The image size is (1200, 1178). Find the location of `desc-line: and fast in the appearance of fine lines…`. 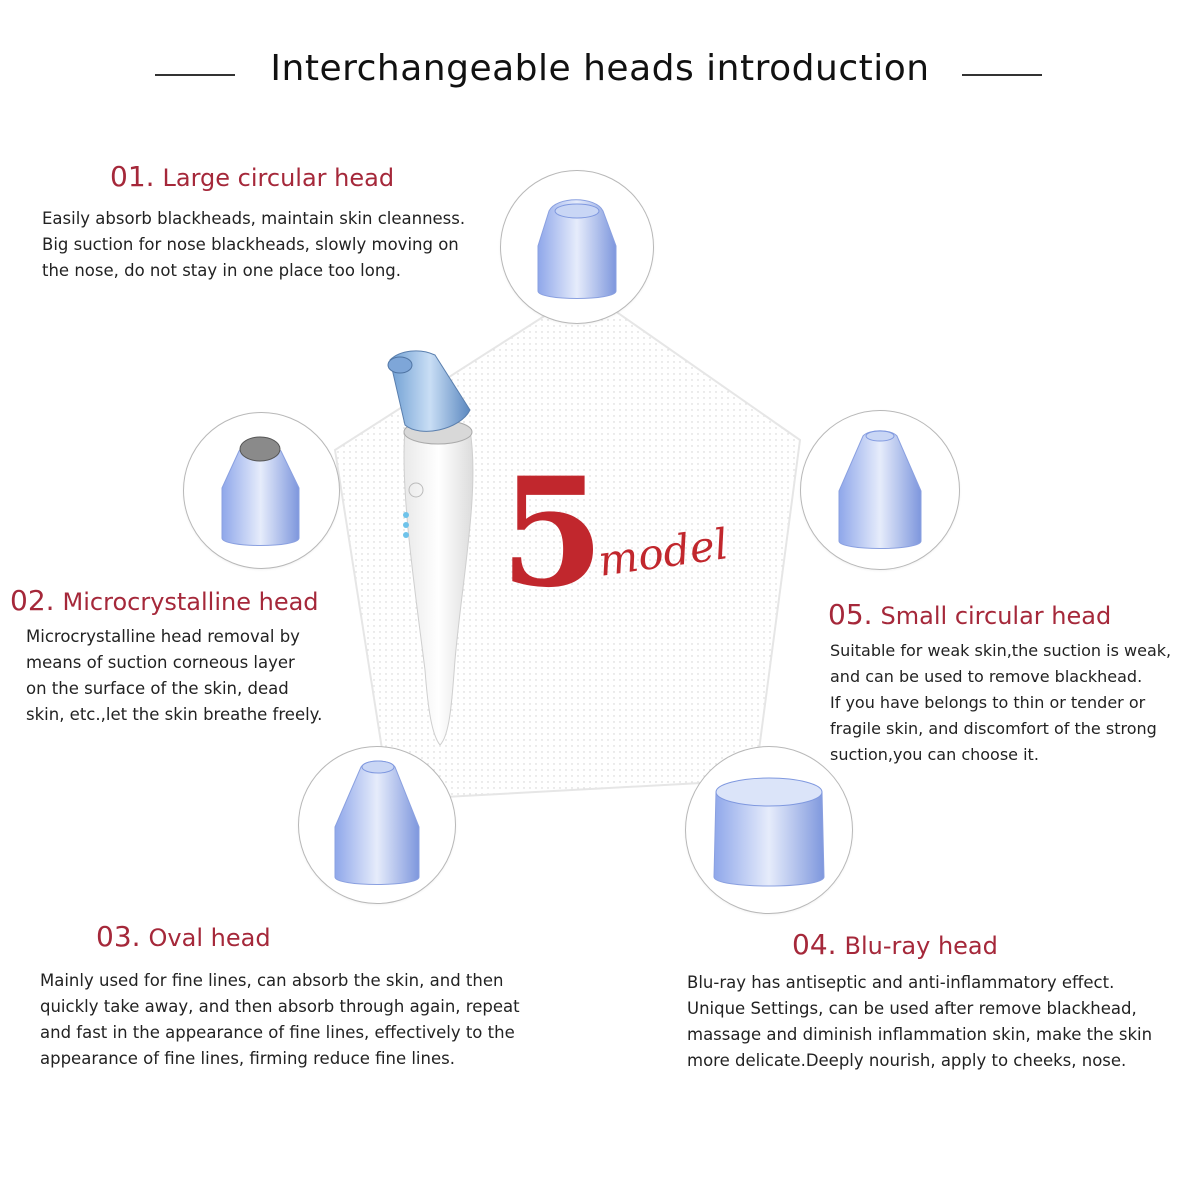

desc-line: and fast in the appearance of fine lines… is located at coordinates (277, 1032).